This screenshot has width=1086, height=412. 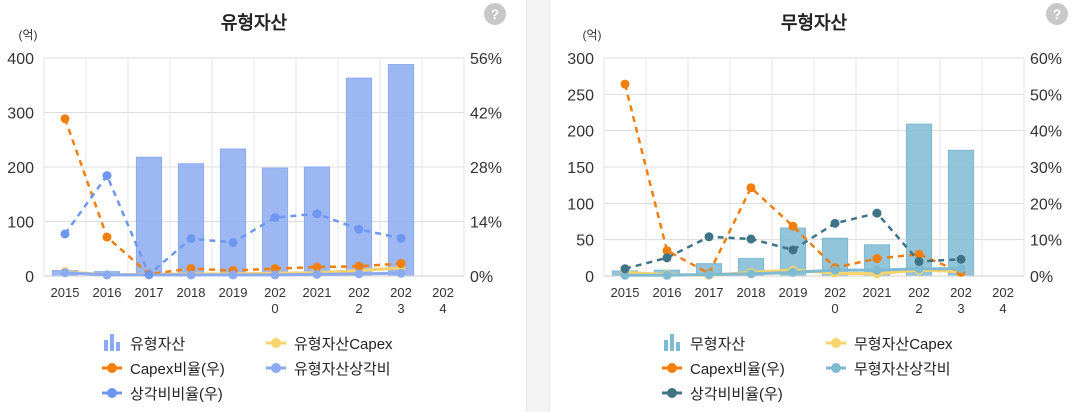 What do you see at coordinates (877, 292) in the screenshot?
I see `x-tick-label: 2021` at bounding box center [877, 292].